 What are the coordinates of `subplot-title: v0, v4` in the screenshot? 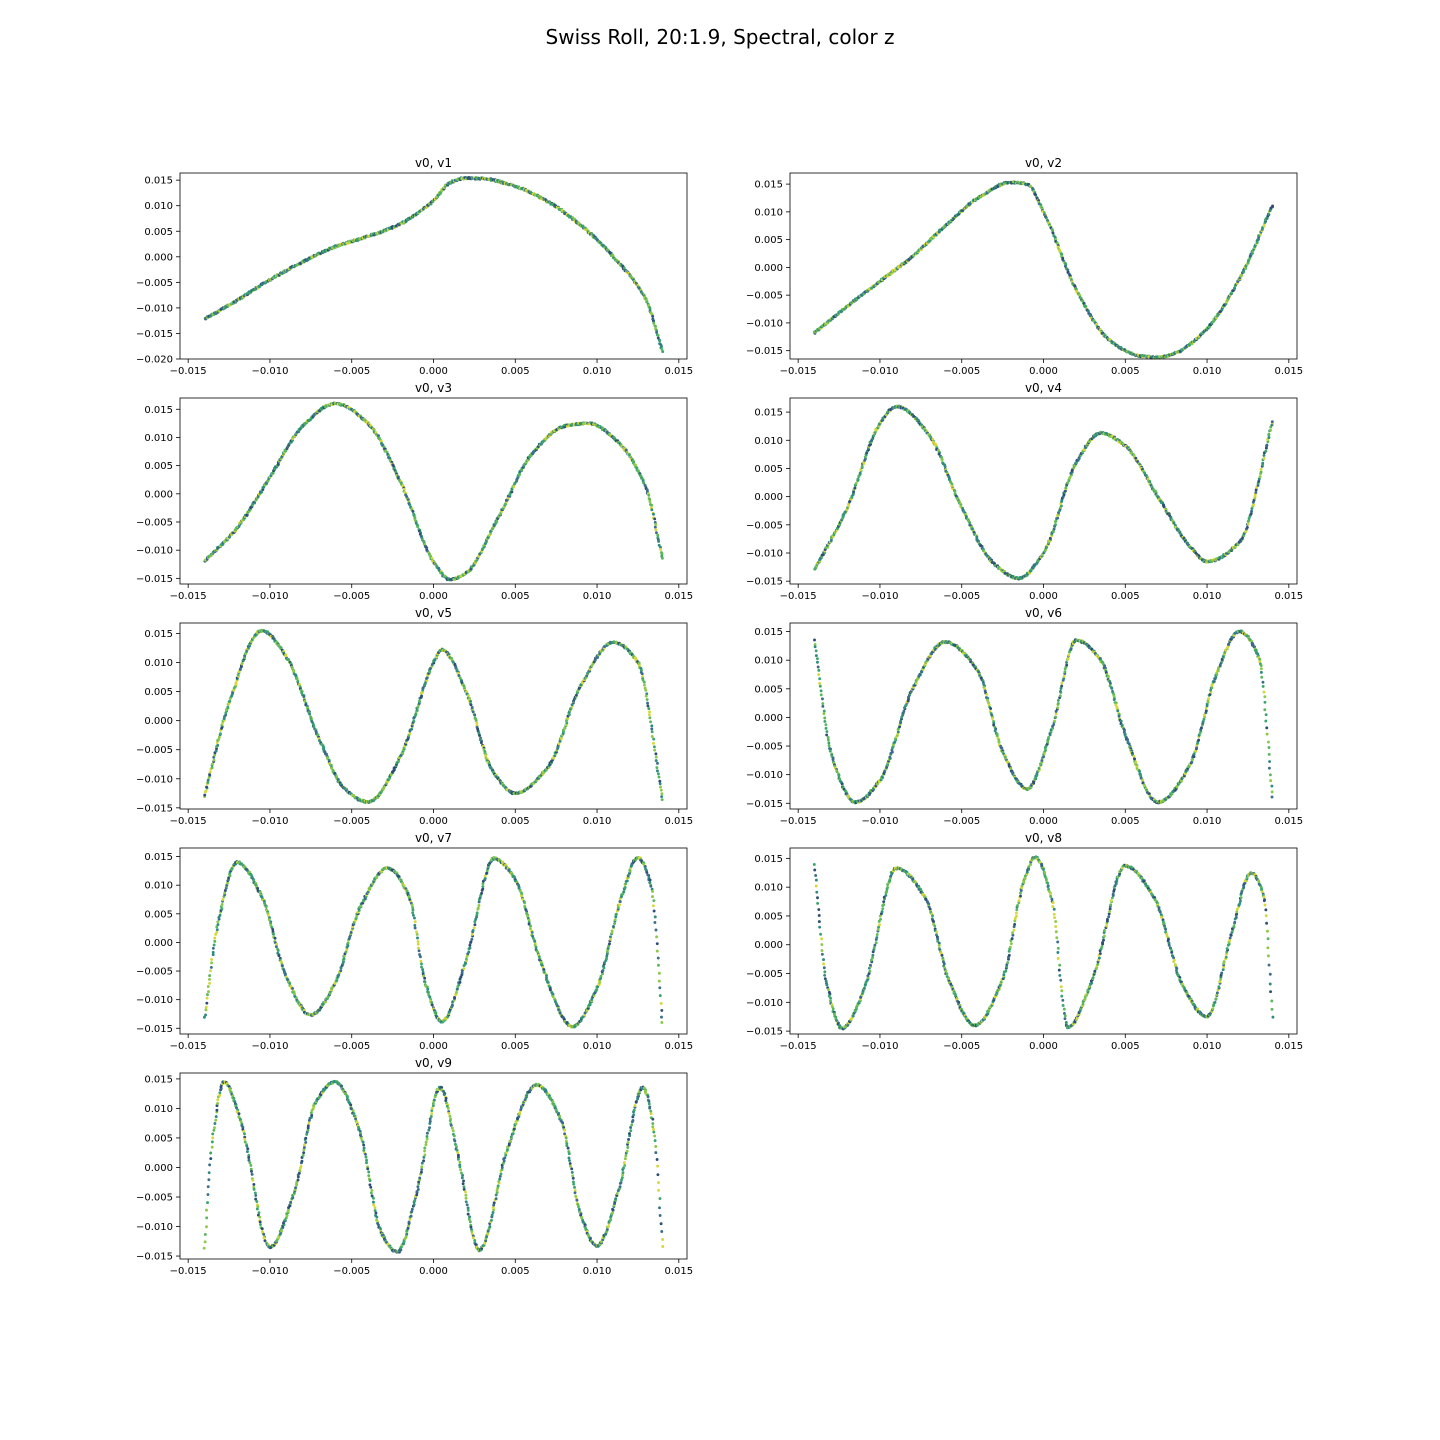 It's located at (1043, 388).